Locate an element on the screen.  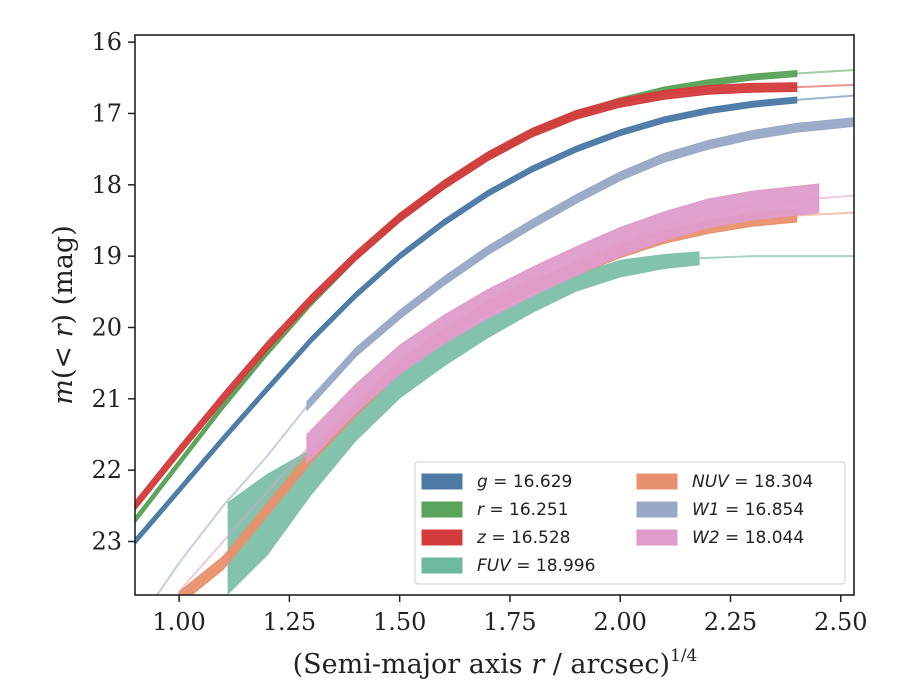
y-tick-label: 23 is located at coordinates (106, 541).